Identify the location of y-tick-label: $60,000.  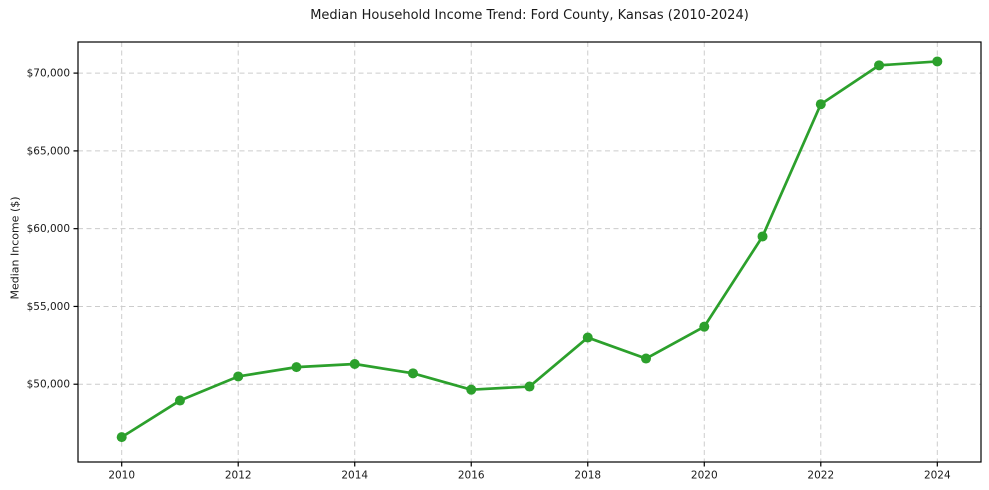
(48, 229).